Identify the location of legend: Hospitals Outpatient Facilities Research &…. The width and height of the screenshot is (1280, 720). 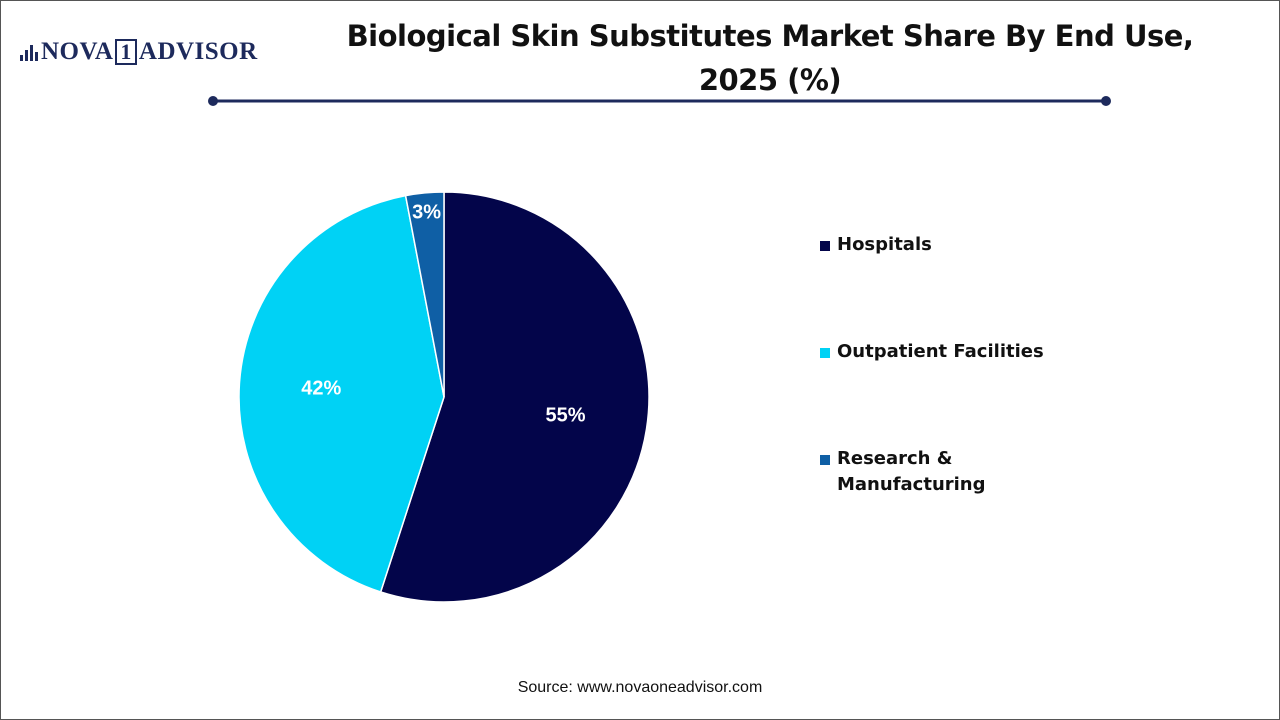
(950, 405).